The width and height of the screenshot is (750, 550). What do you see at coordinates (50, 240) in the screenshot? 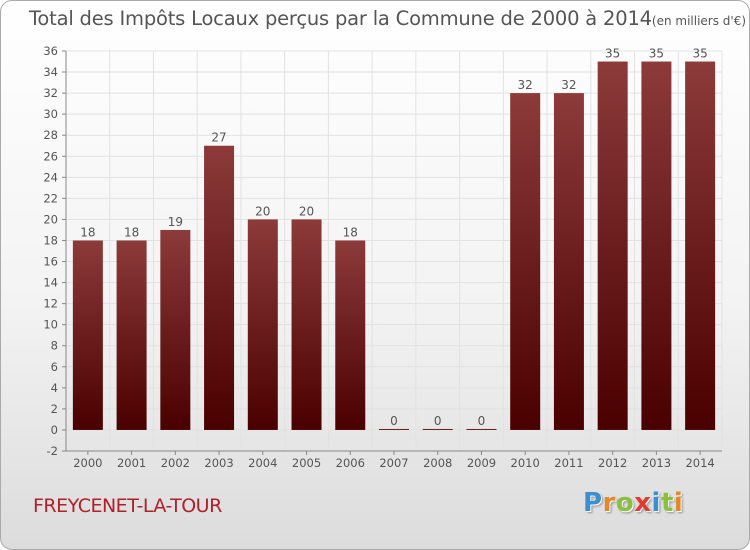
I see `y-tick-label: 18` at bounding box center [50, 240].